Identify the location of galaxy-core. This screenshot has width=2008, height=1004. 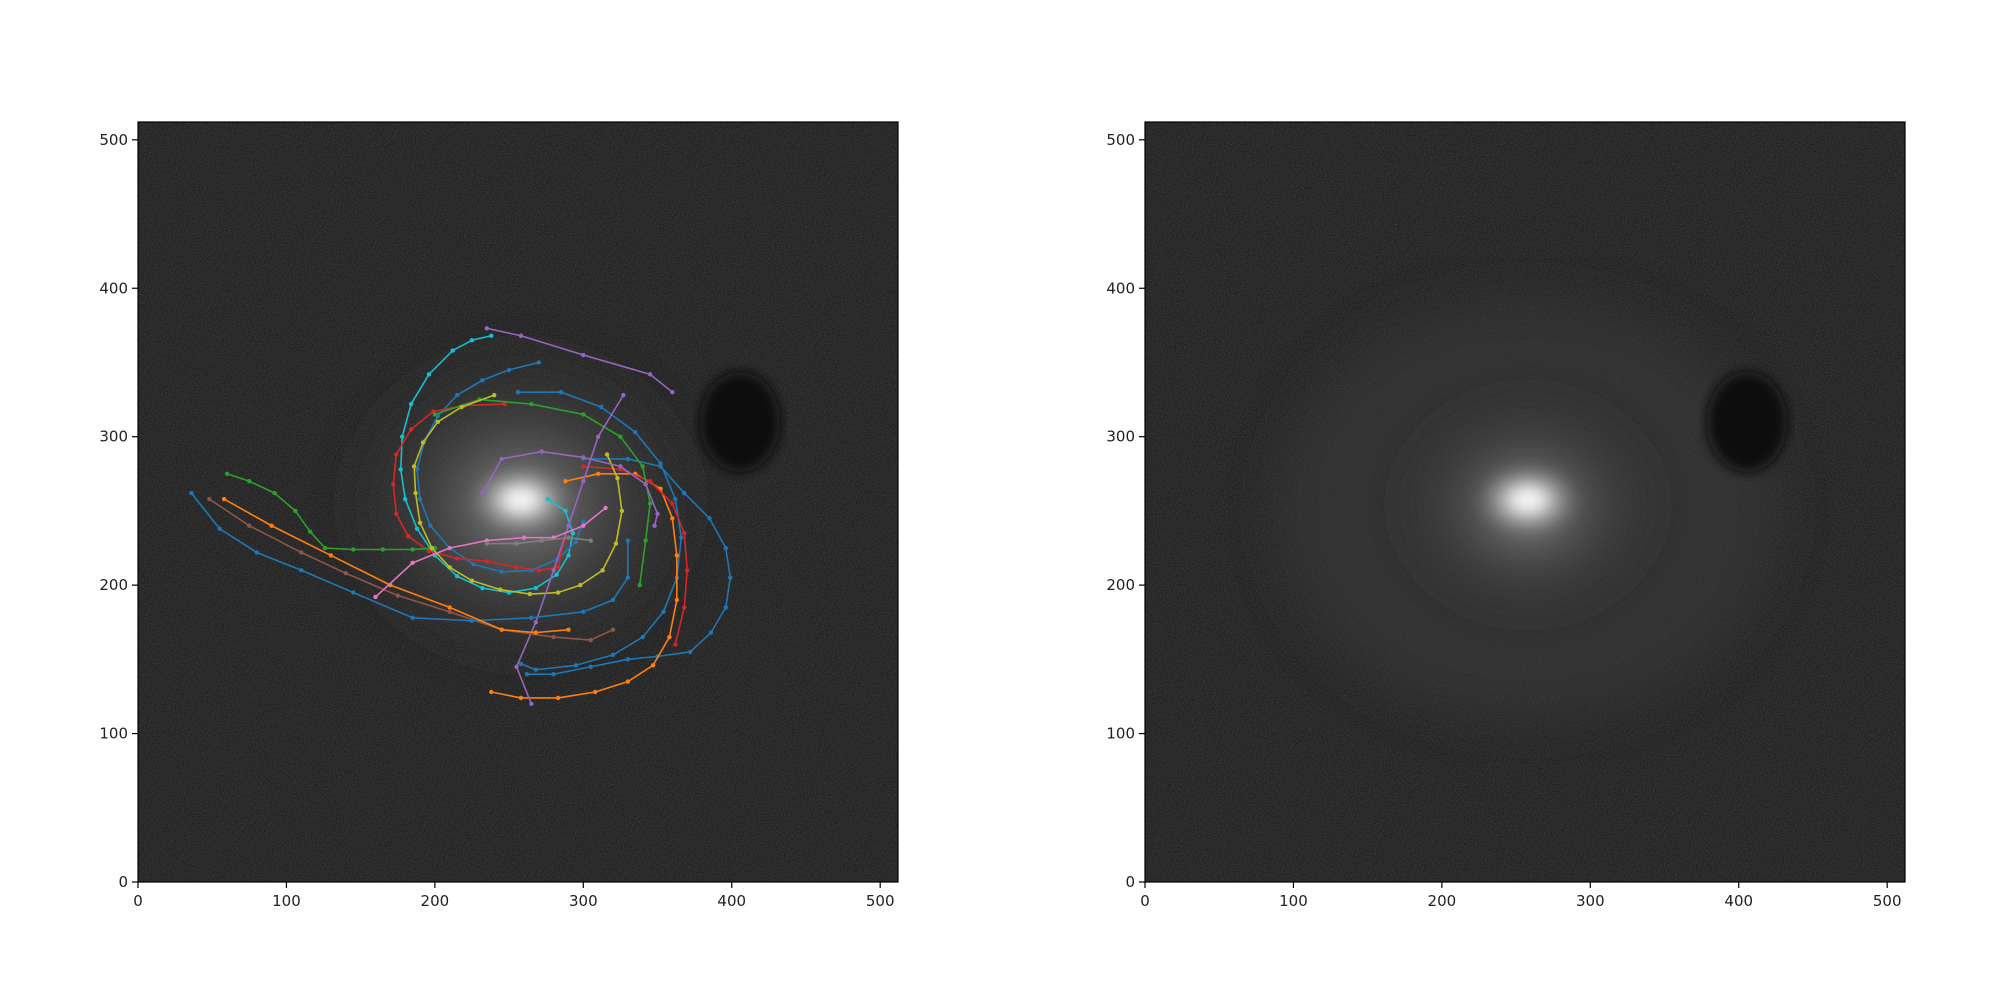
(1528, 500).